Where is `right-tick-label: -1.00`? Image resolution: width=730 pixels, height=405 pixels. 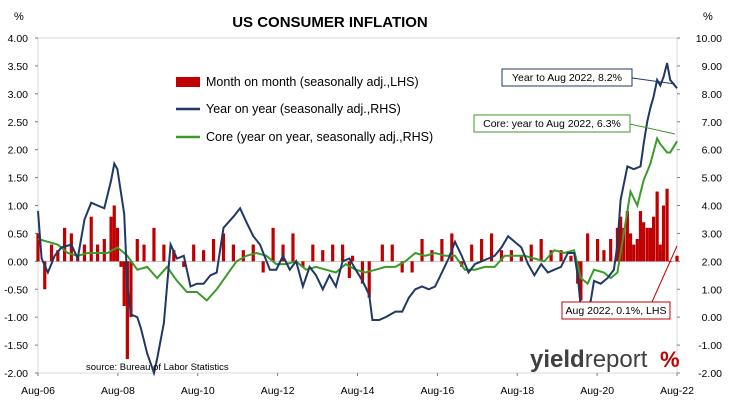 right-tick-label: -1.00 is located at coordinates (710, 346).